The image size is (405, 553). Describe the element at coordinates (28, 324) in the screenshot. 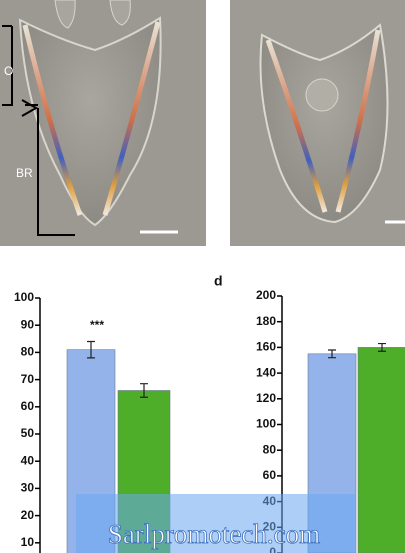

I see `y-tick-label: 90` at that location.